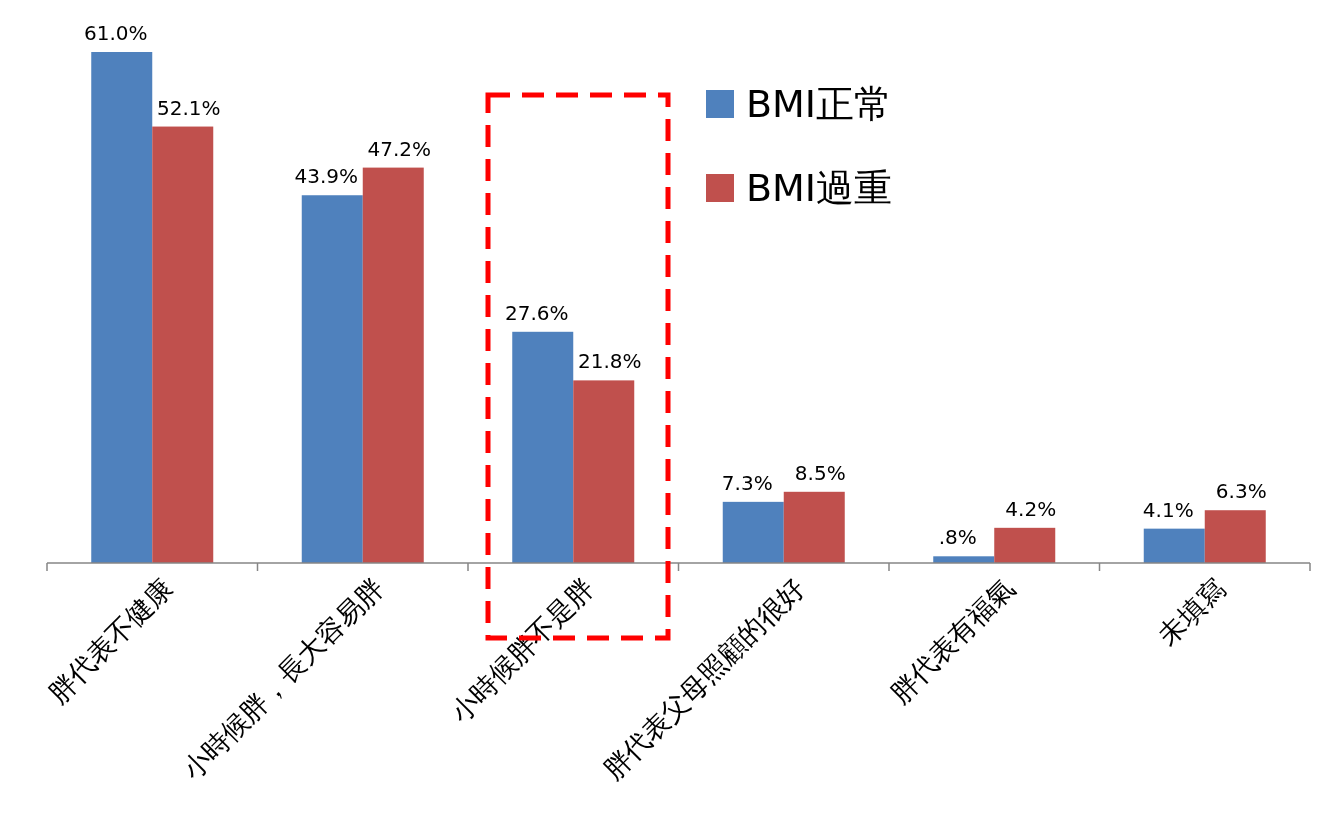 The image size is (1317, 829). I want to click on data-label: 4.1%, so click(1168, 509).